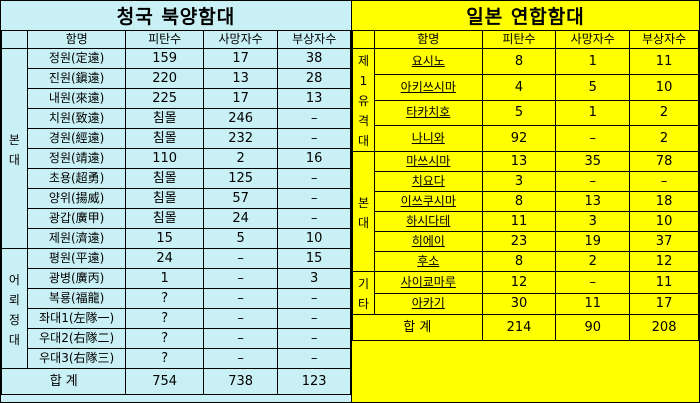  I want to click on table-row: 치요다 3– –, so click(526, 181).